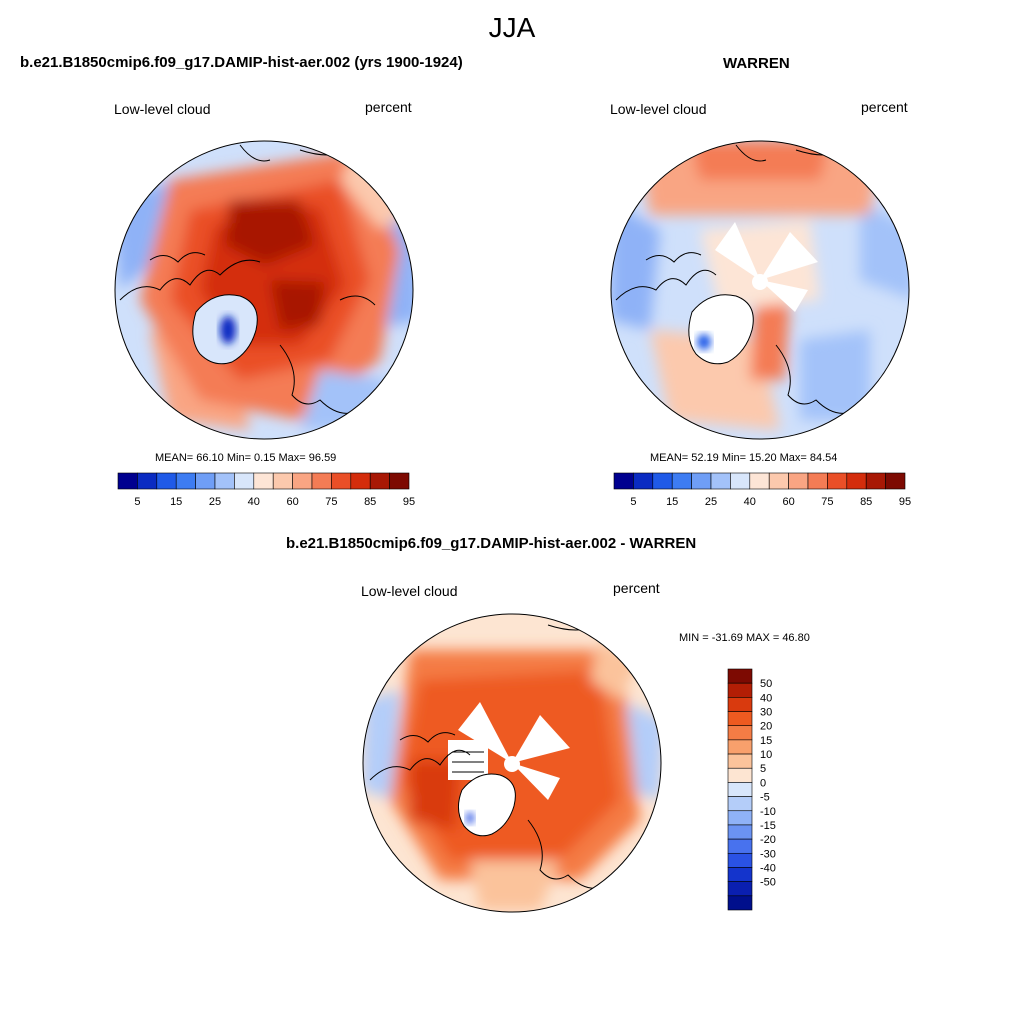 Image resolution: width=1024 pixels, height=1024 pixels. Describe the element at coordinates (763, 783) in the screenshot. I see `diff-colorbar-tick-label: 0` at that location.